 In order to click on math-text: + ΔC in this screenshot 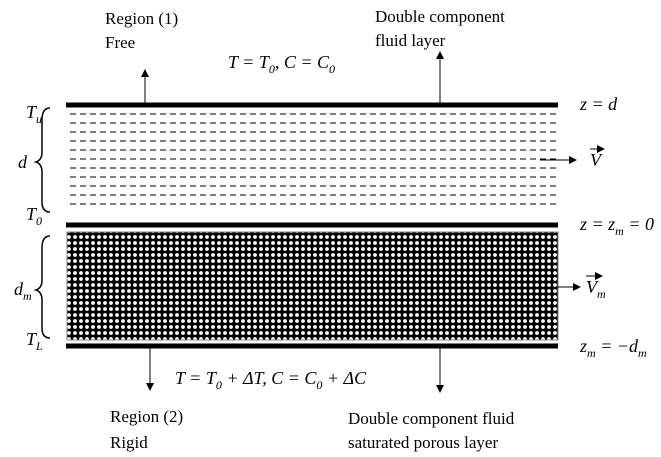, I will do `click(344, 378)`.